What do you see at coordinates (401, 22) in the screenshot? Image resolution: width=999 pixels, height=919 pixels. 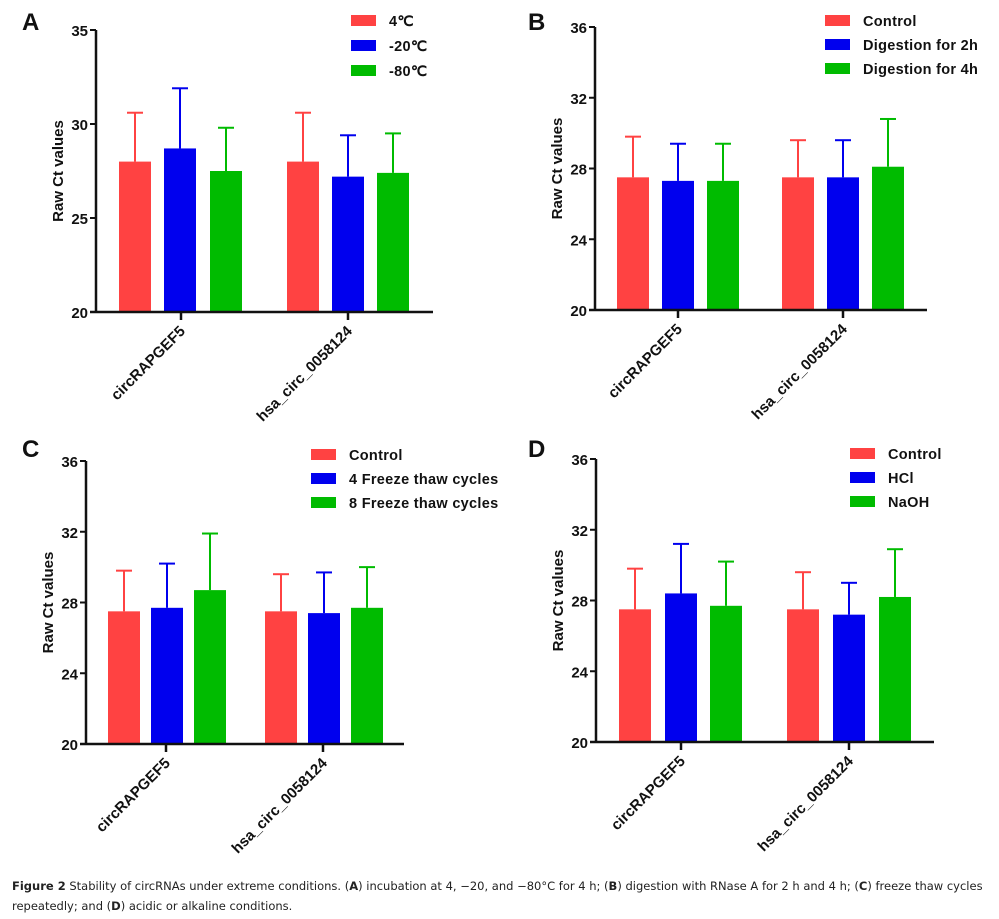 I see `legend-label: 4℃` at bounding box center [401, 22].